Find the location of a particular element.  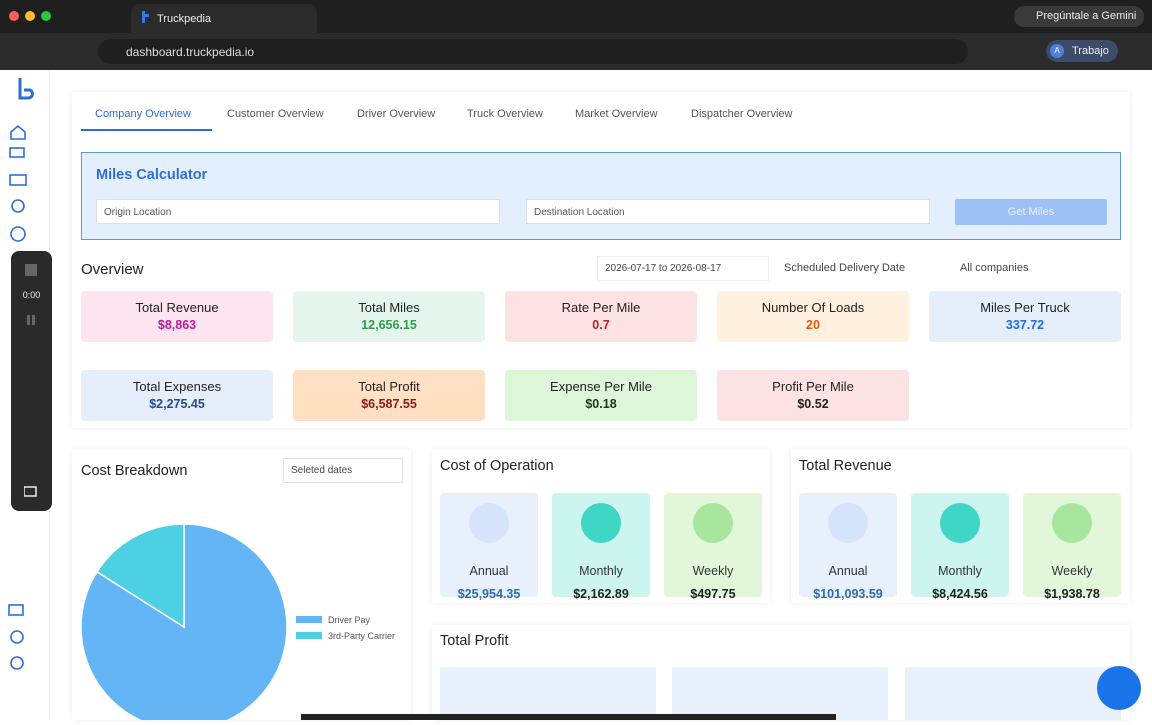

tile-value: $25,954.35 is located at coordinates (489, 594).